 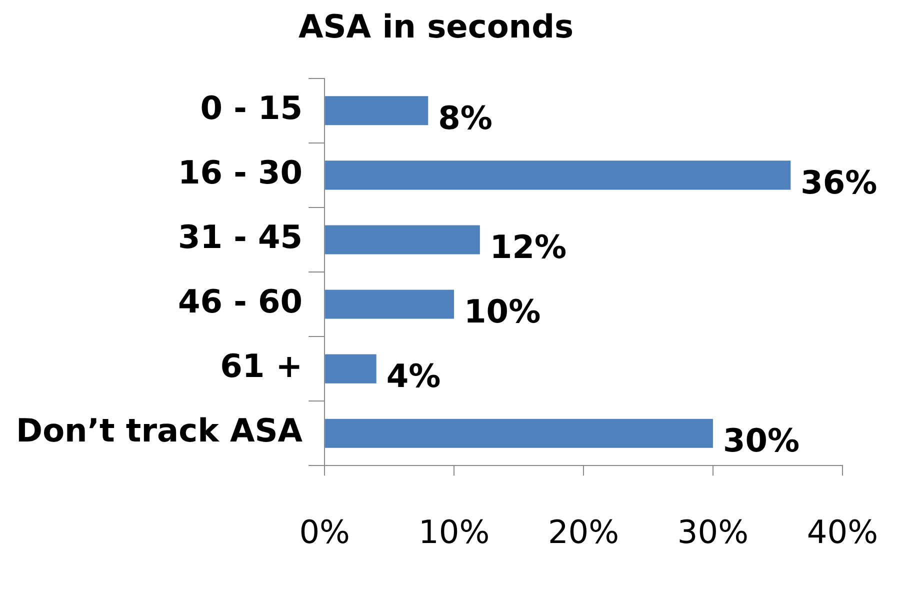 What do you see at coordinates (251, 107) in the screenshot?
I see `y-tick-label: 0 - 15` at bounding box center [251, 107].